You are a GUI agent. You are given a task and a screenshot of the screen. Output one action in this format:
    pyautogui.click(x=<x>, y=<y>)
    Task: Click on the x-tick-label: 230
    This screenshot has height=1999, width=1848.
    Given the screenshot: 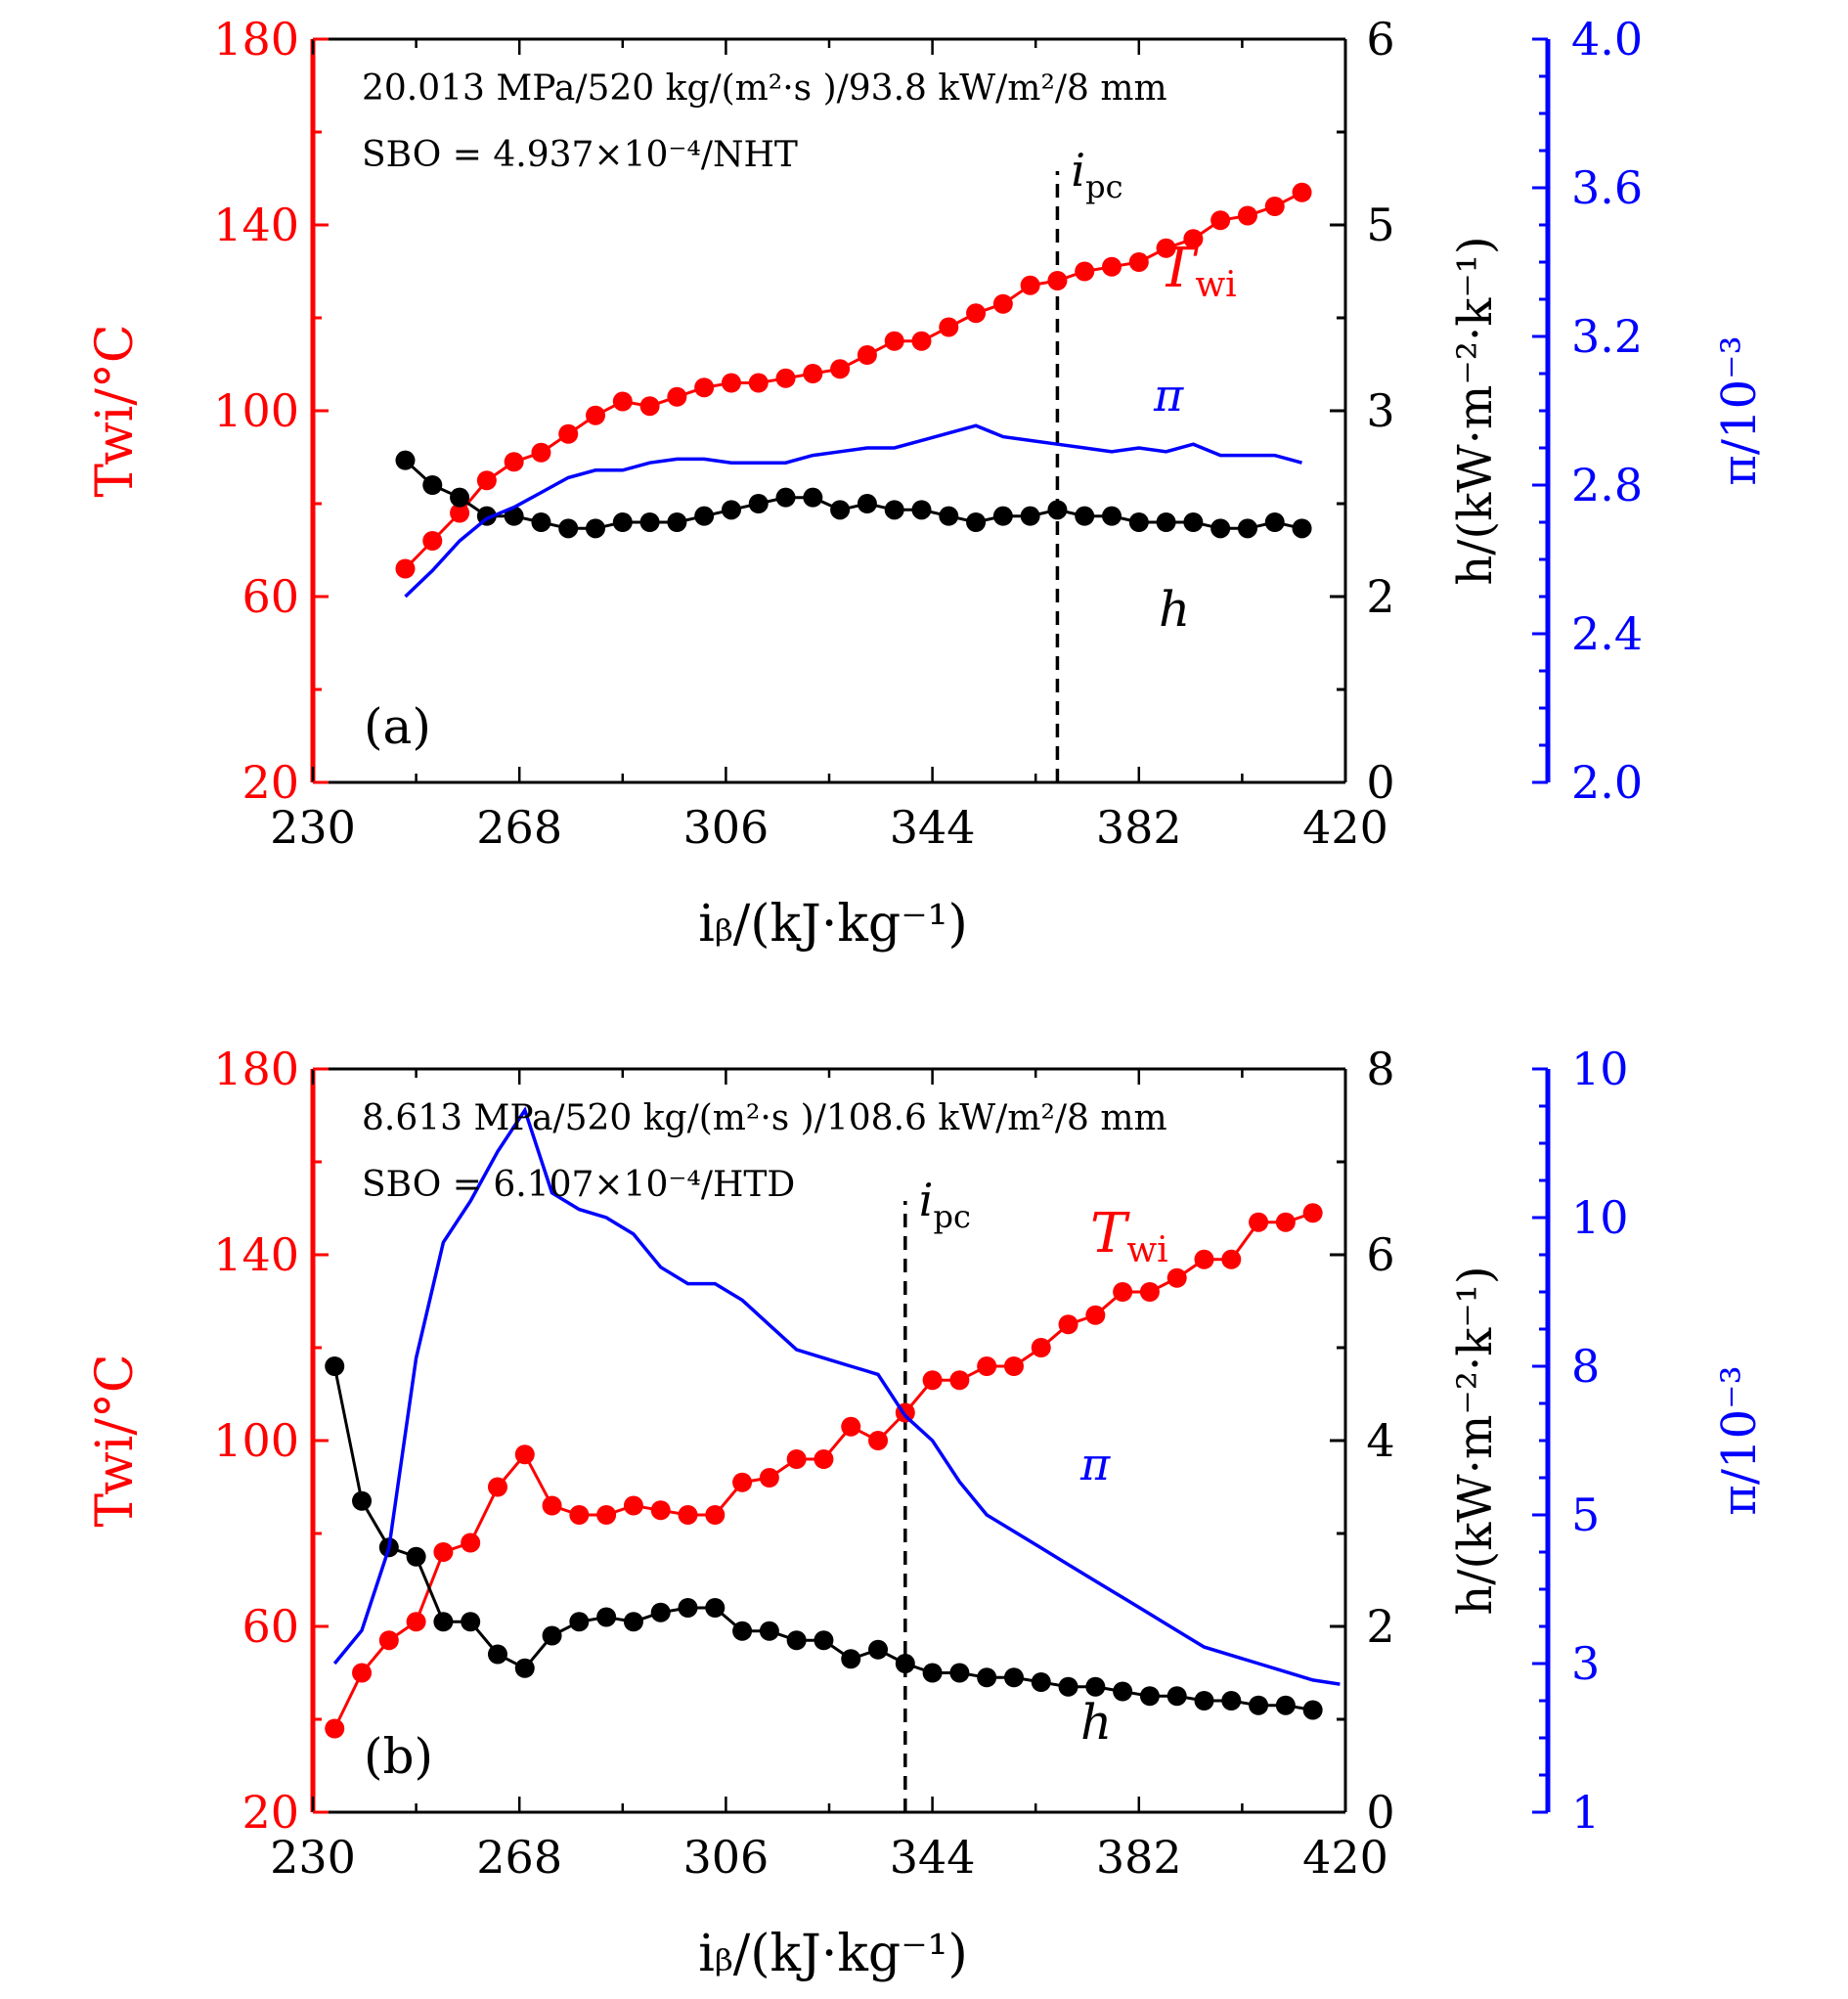 What is the action you would take?
    pyautogui.click(x=313, y=827)
    